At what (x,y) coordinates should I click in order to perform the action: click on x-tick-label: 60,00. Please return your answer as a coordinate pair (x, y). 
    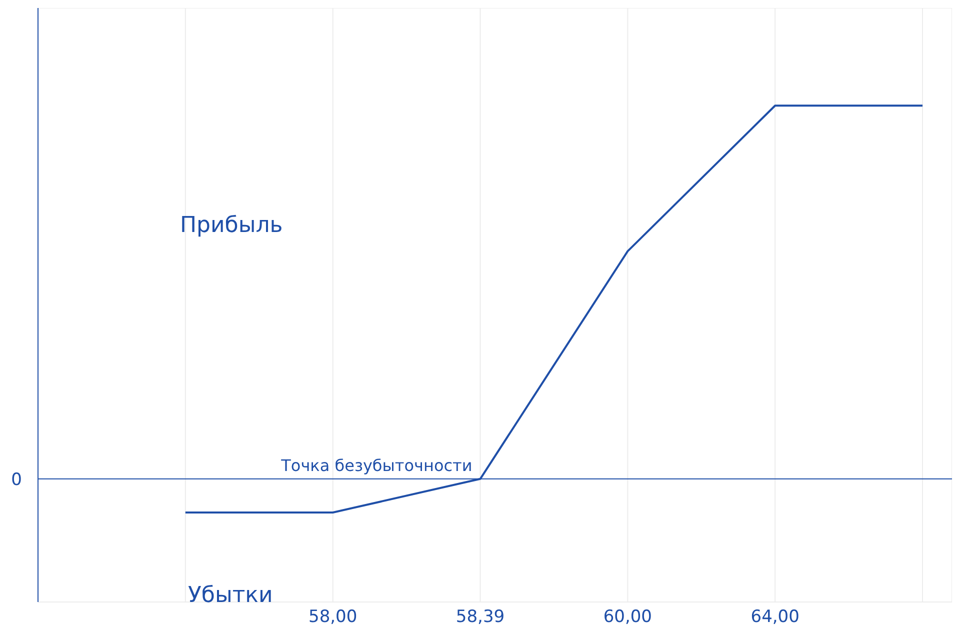
    Looking at the image, I should click on (627, 617).